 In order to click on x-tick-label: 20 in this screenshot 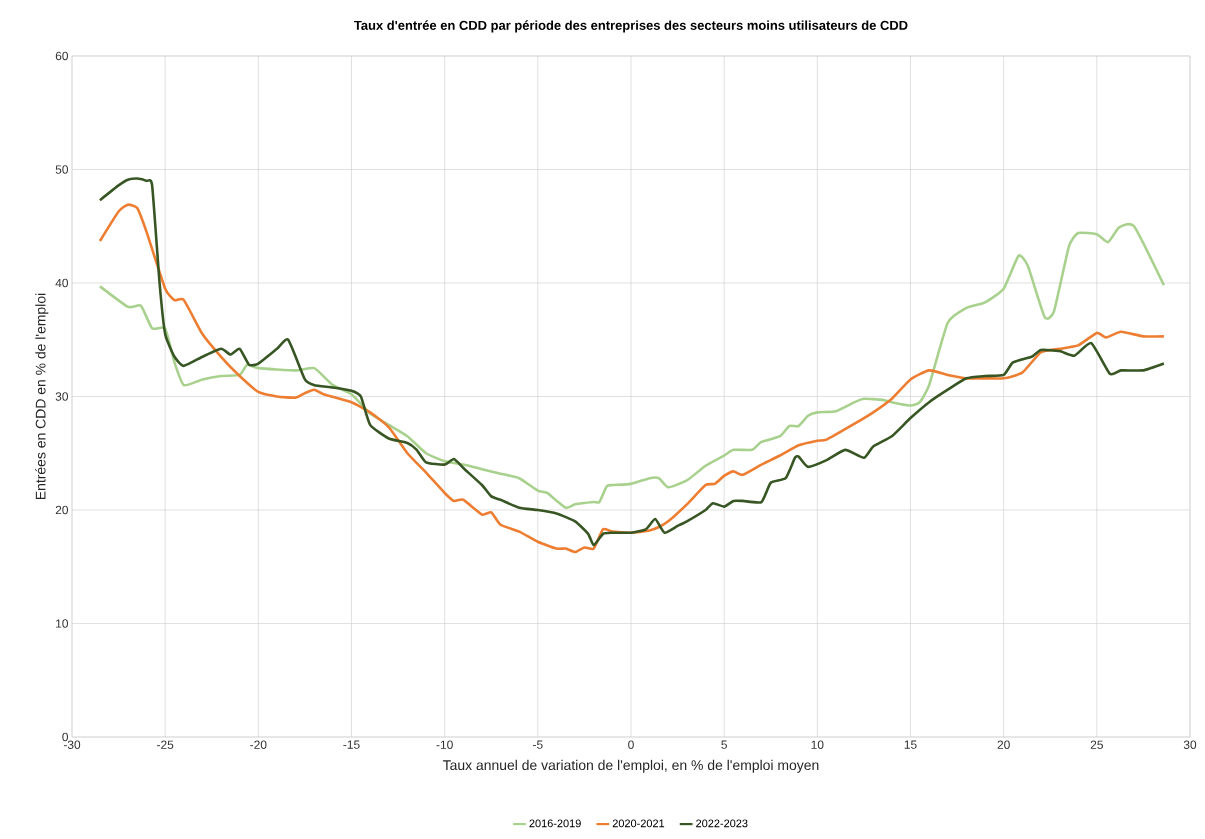, I will do `click(1003, 744)`.